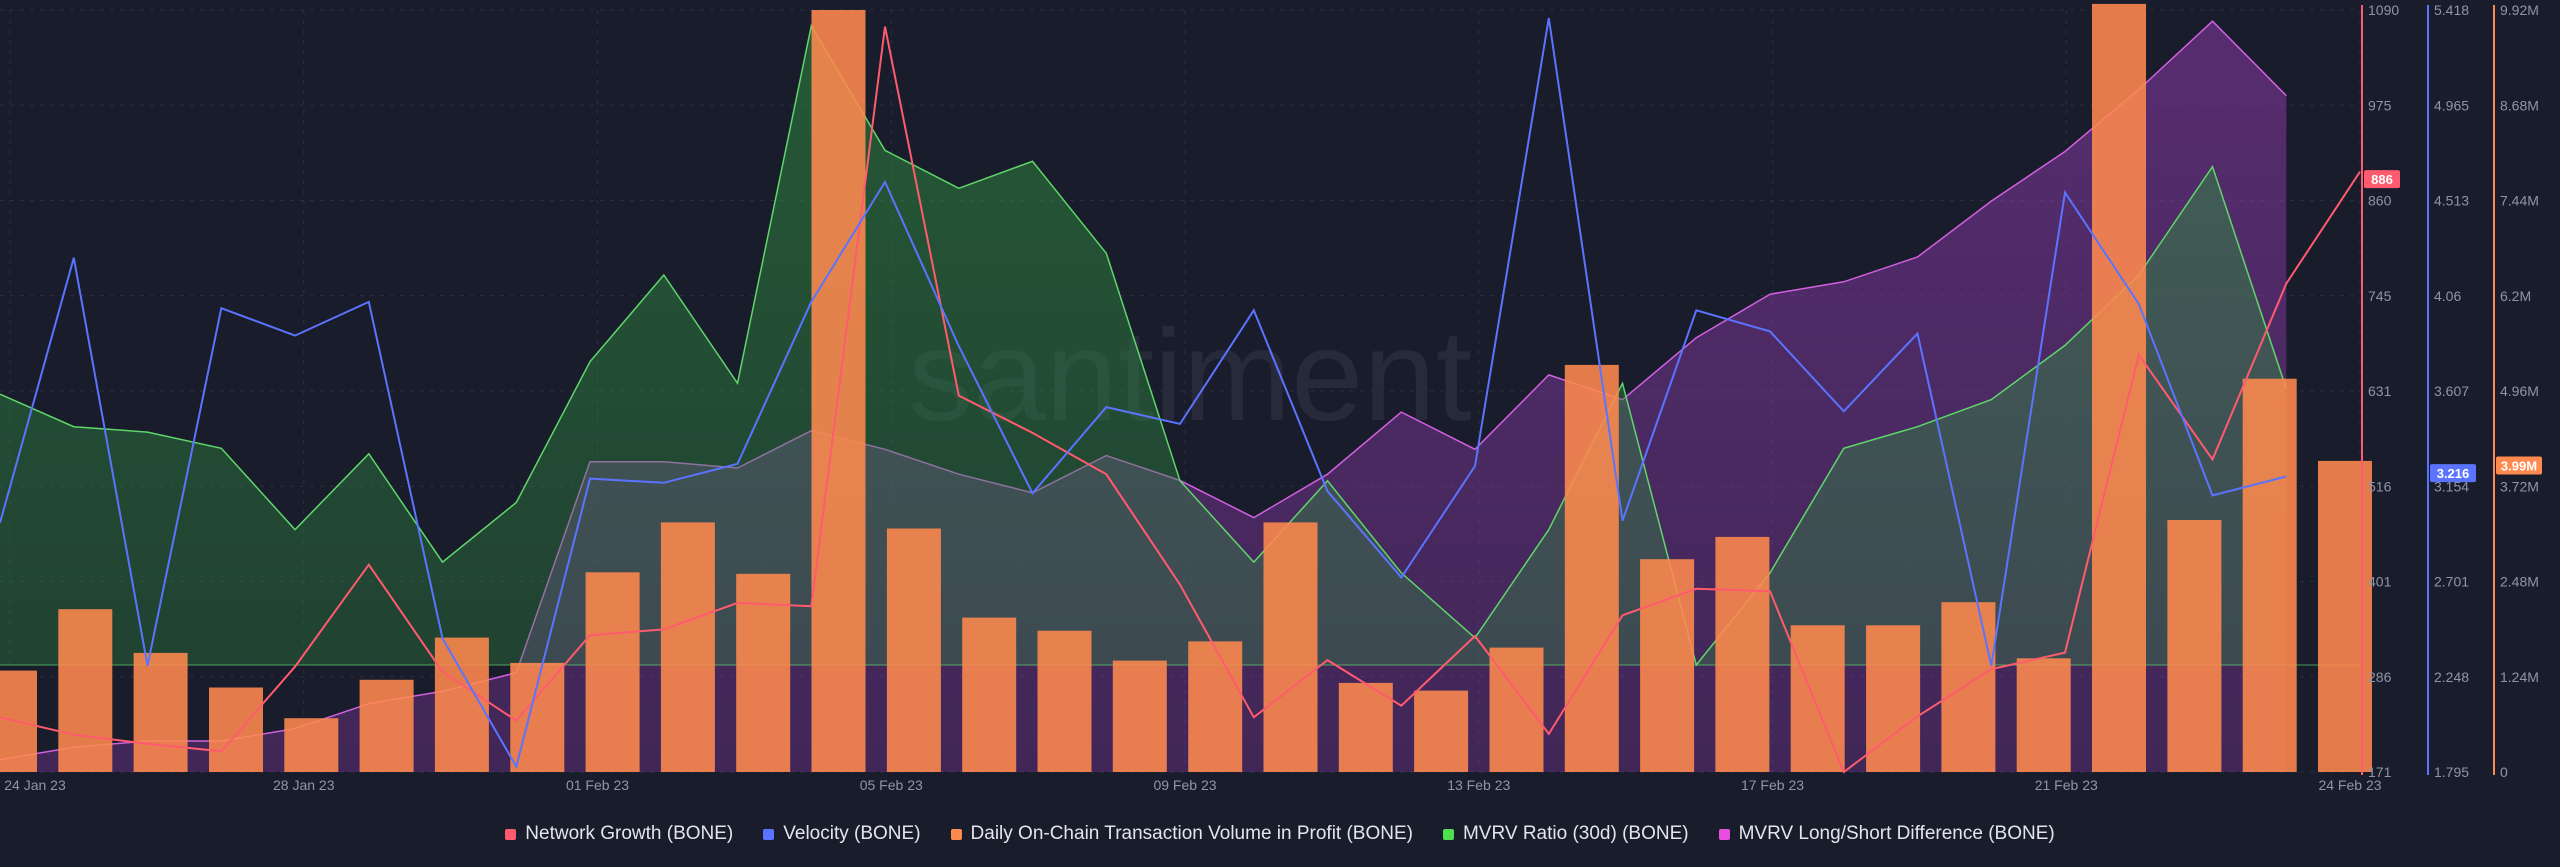 The width and height of the screenshot is (2560, 867). I want to click on network-growth-axis: 171 286 401 516 631 745 860 975 1090, so click(2380, 391).